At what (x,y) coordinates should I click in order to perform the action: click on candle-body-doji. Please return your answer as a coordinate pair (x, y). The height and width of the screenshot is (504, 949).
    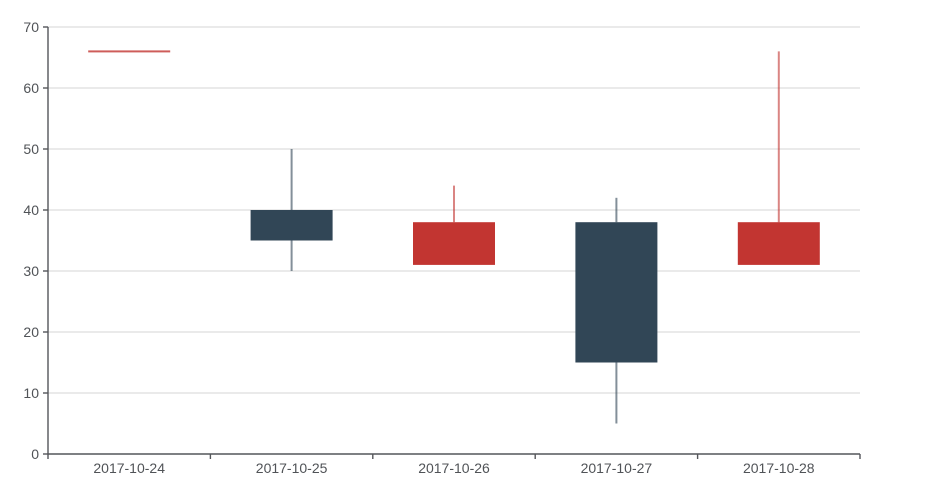
    Looking at the image, I should click on (129, 51).